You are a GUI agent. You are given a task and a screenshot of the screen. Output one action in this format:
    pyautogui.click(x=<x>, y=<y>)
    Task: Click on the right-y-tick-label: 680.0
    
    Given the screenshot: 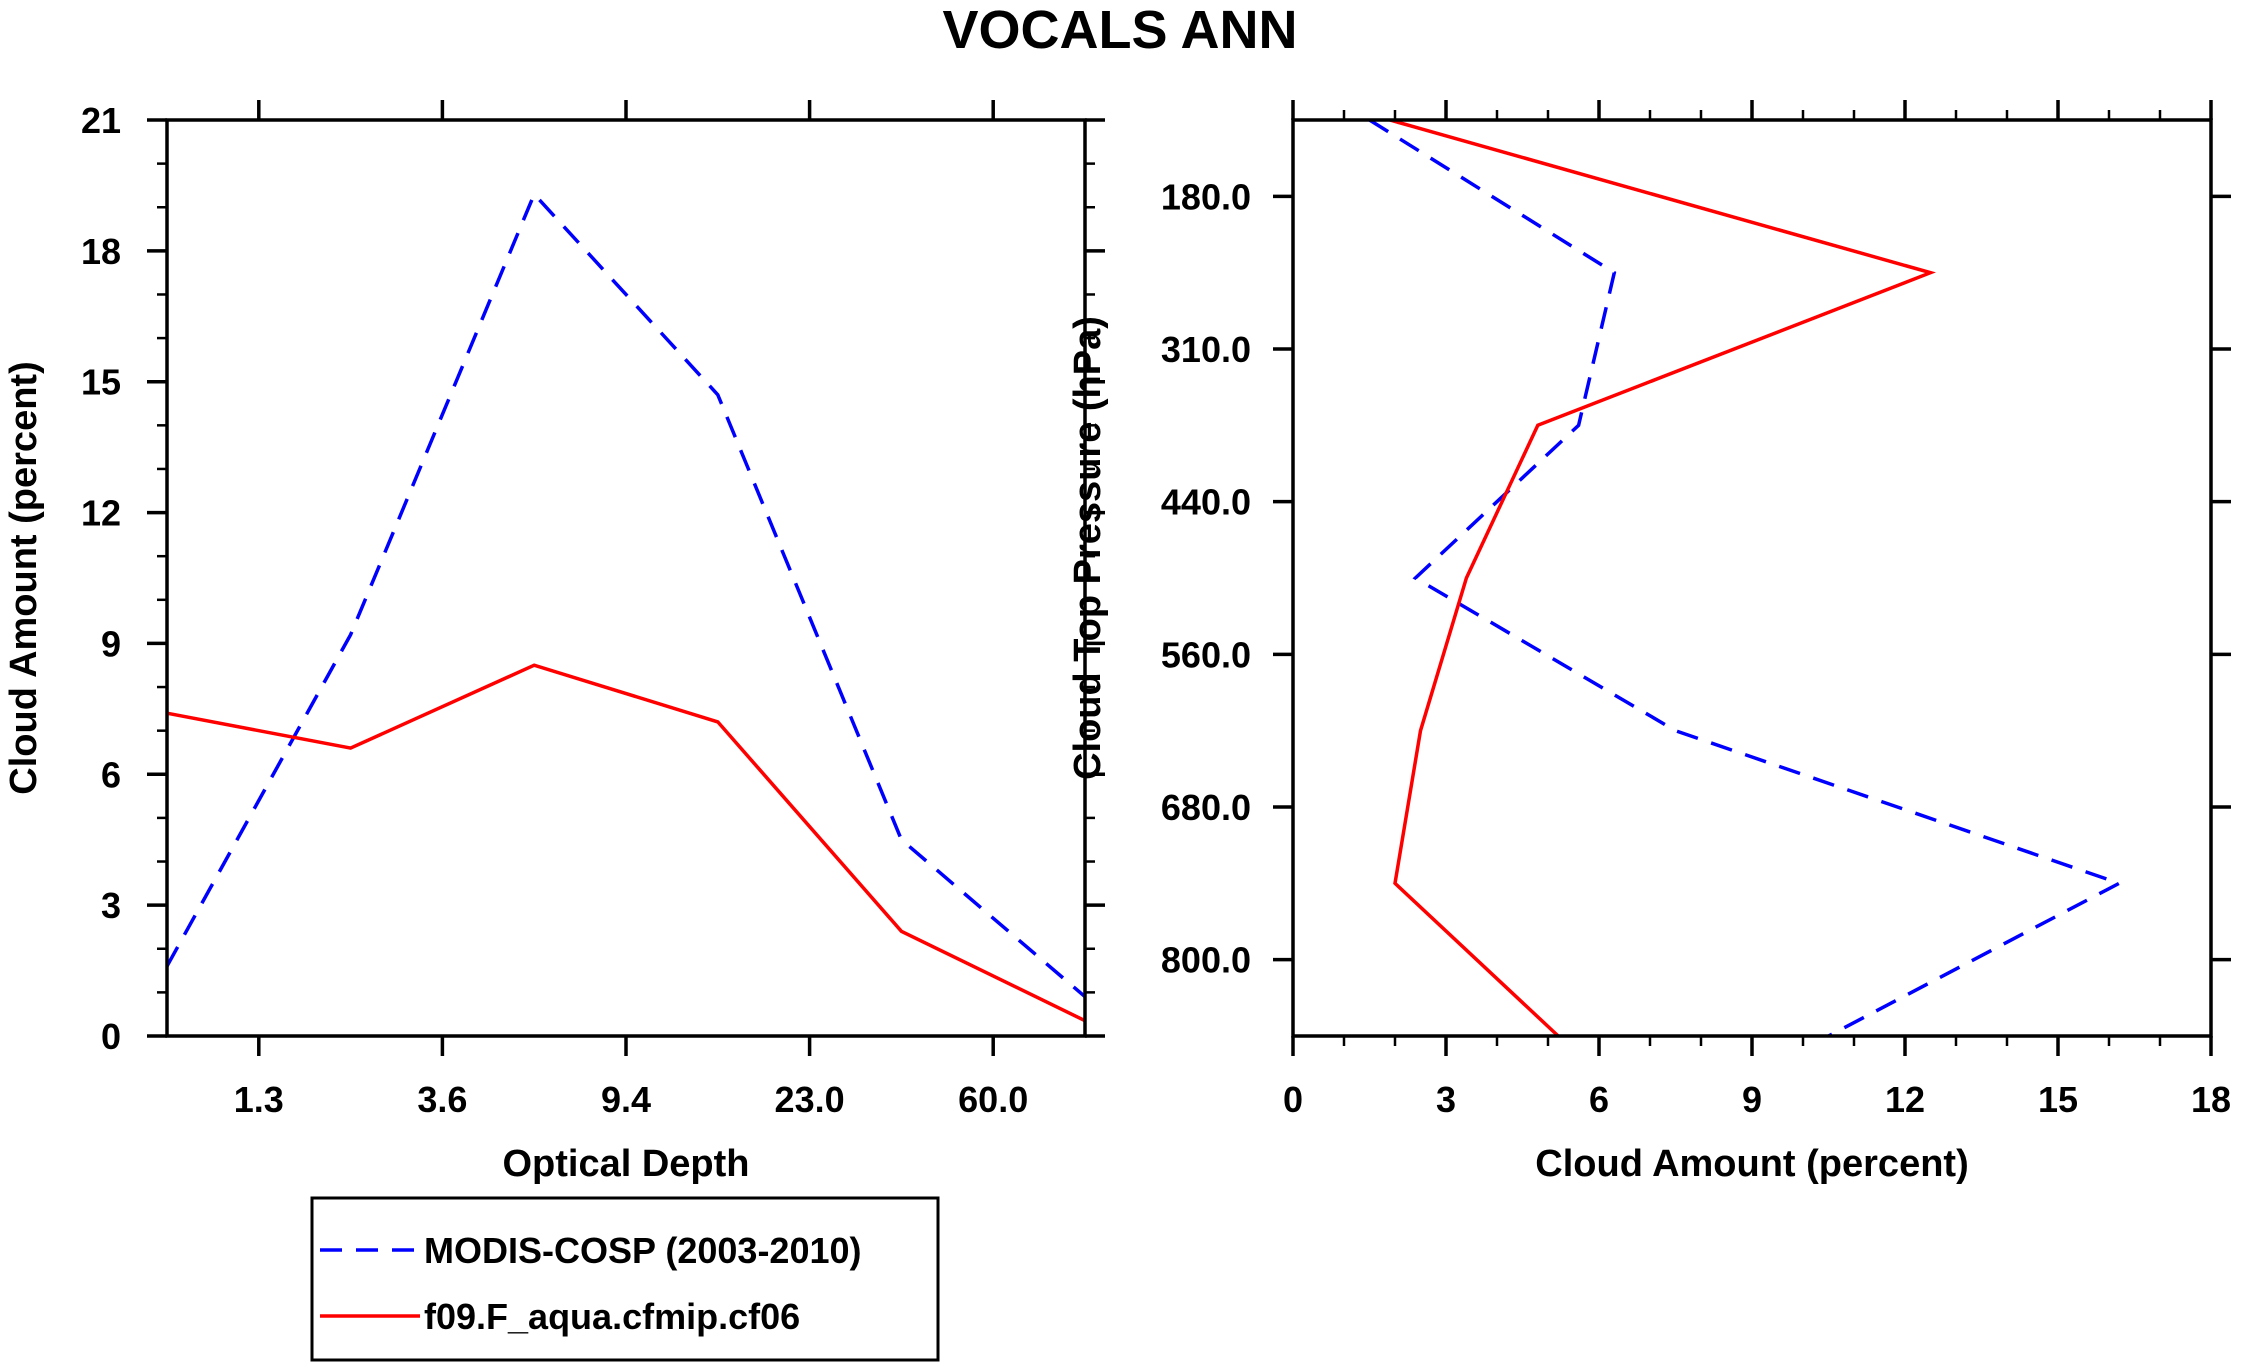 What is the action you would take?
    pyautogui.click(x=1206, y=807)
    